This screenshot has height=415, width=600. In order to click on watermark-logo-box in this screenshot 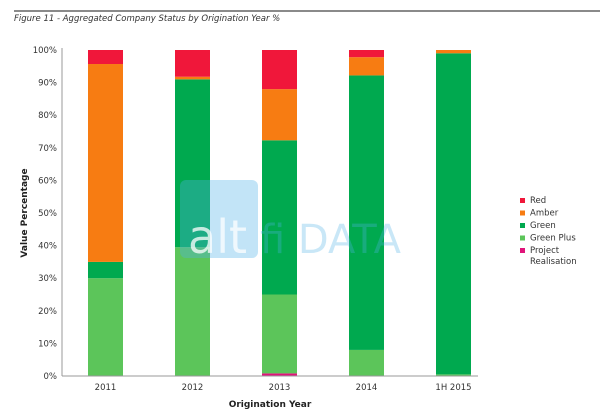, I will do `click(219, 219)`.